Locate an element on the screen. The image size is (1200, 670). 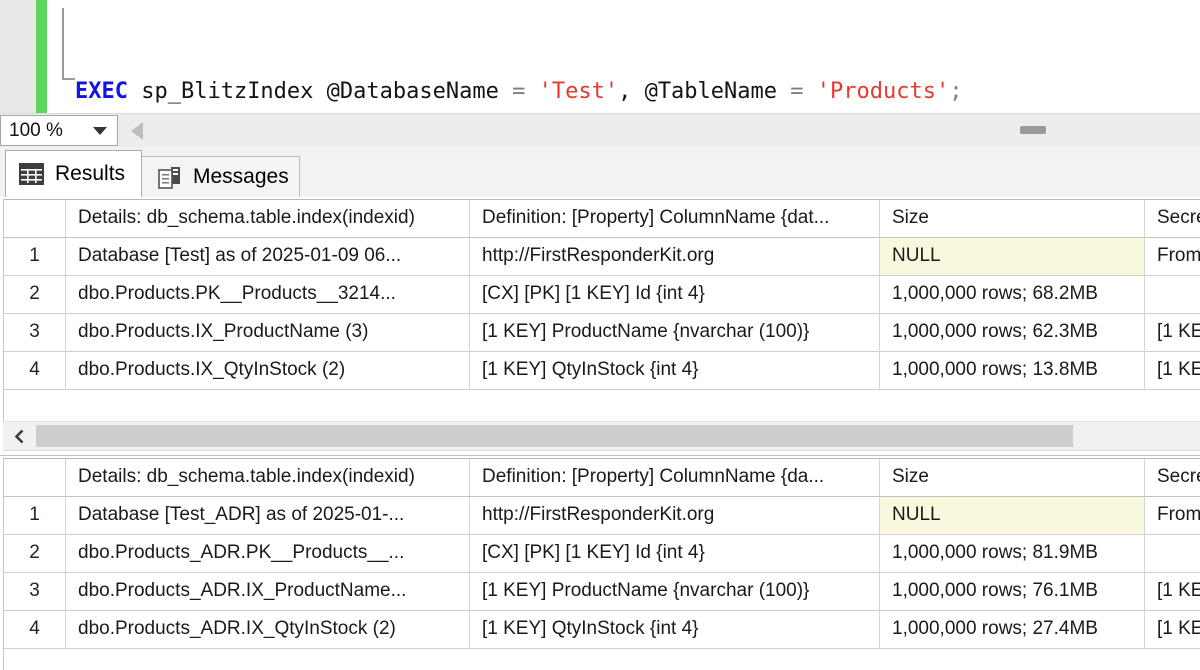
grid-cell: 1,000,000 rows; 68.2MB is located at coordinates (1012, 295).